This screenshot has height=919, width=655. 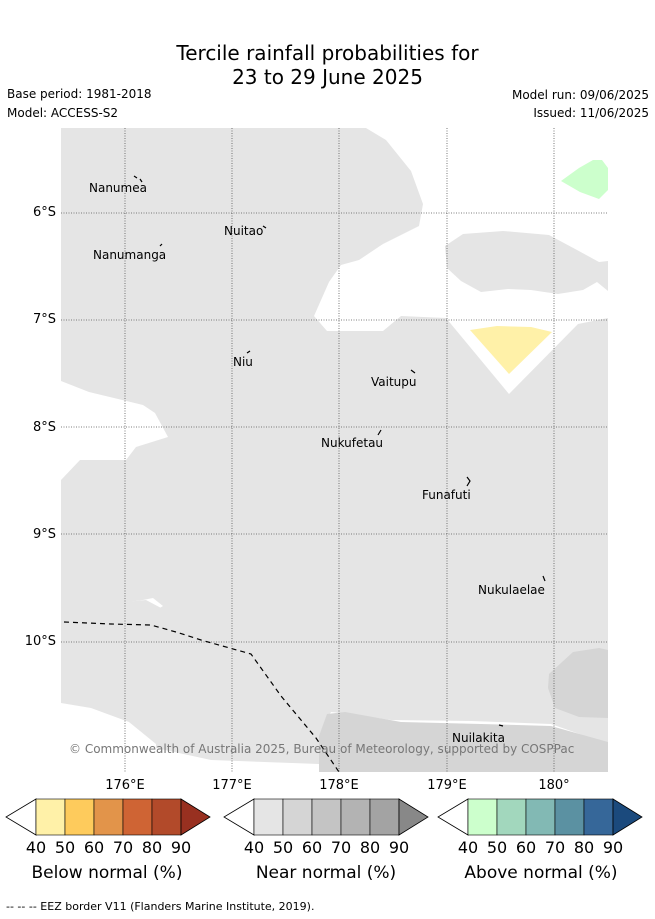 I want to click on colorbar-near-normal-tick-label: 50, so click(x=283, y=847).